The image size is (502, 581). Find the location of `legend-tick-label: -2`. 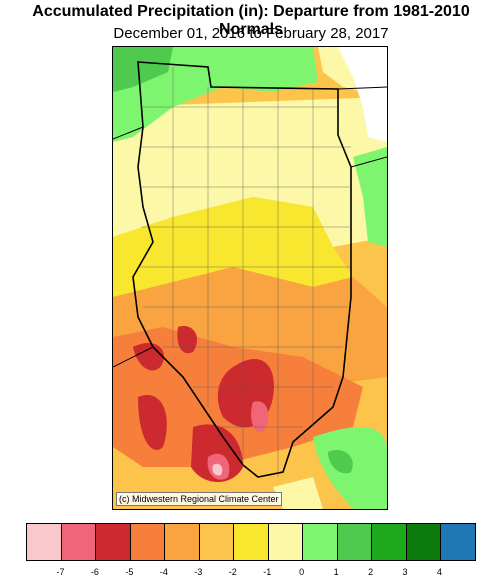

legend-tick-label: -2 is located at coordinates (232, 572).